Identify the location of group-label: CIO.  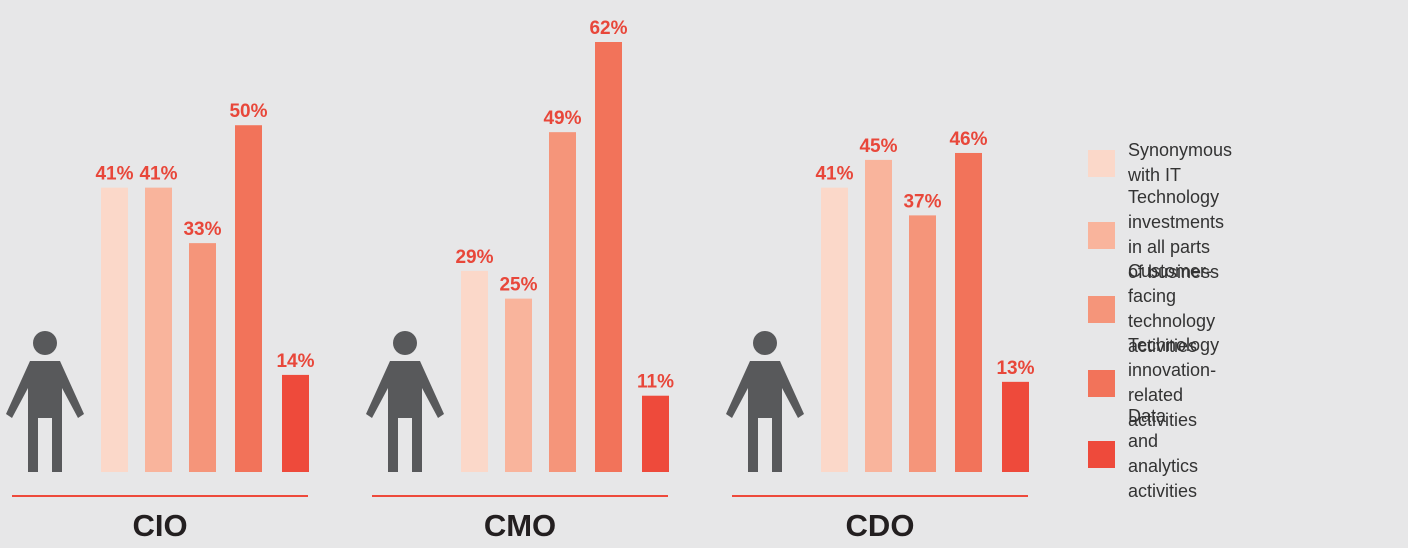
(159, 525).